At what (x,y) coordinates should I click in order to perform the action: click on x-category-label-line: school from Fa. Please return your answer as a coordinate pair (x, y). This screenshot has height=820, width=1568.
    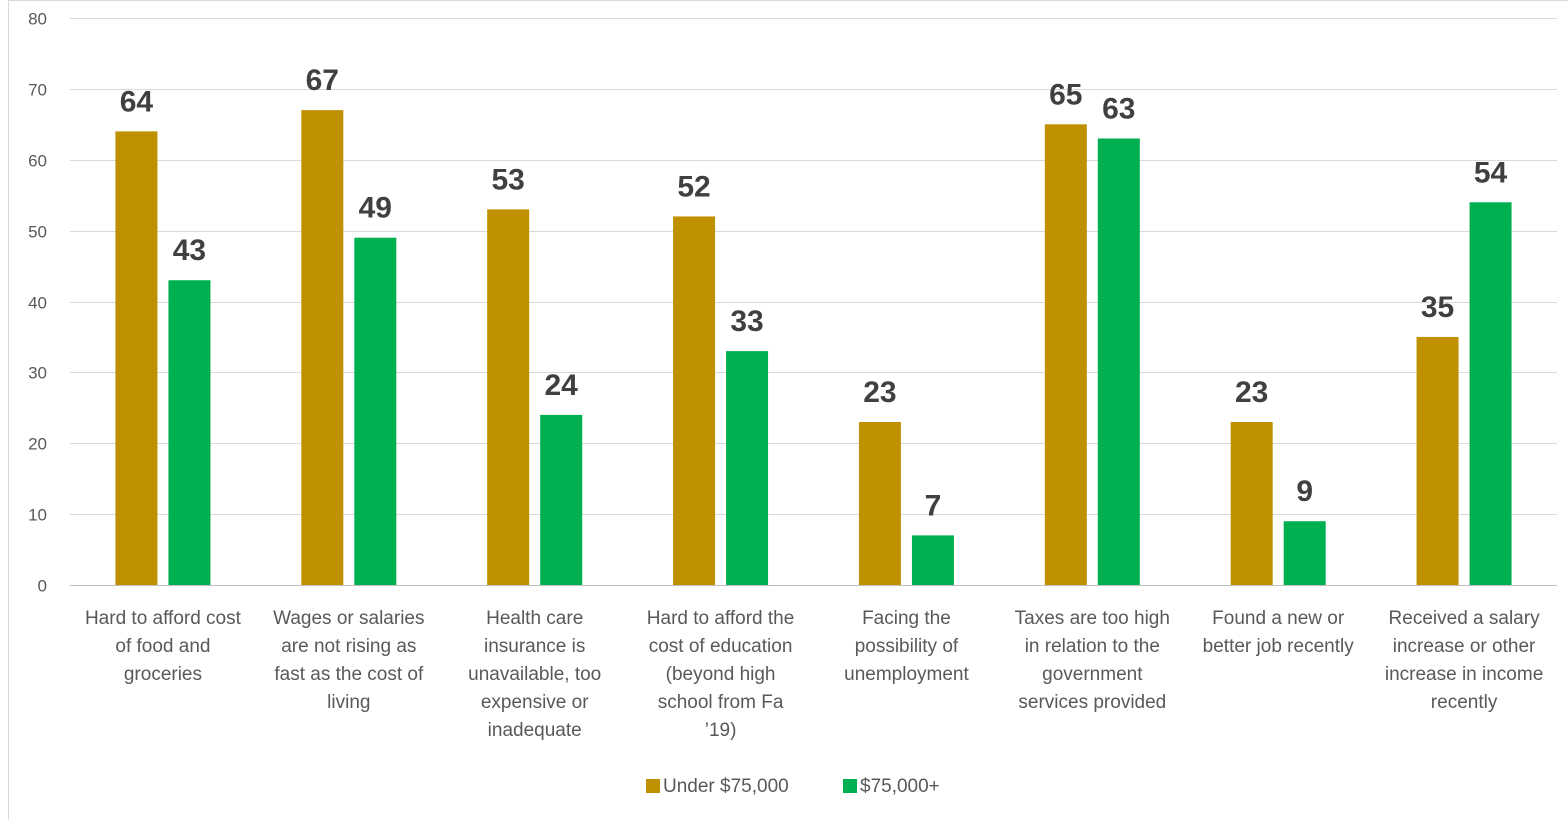
    Looking at the image, I should click on (721, 702).